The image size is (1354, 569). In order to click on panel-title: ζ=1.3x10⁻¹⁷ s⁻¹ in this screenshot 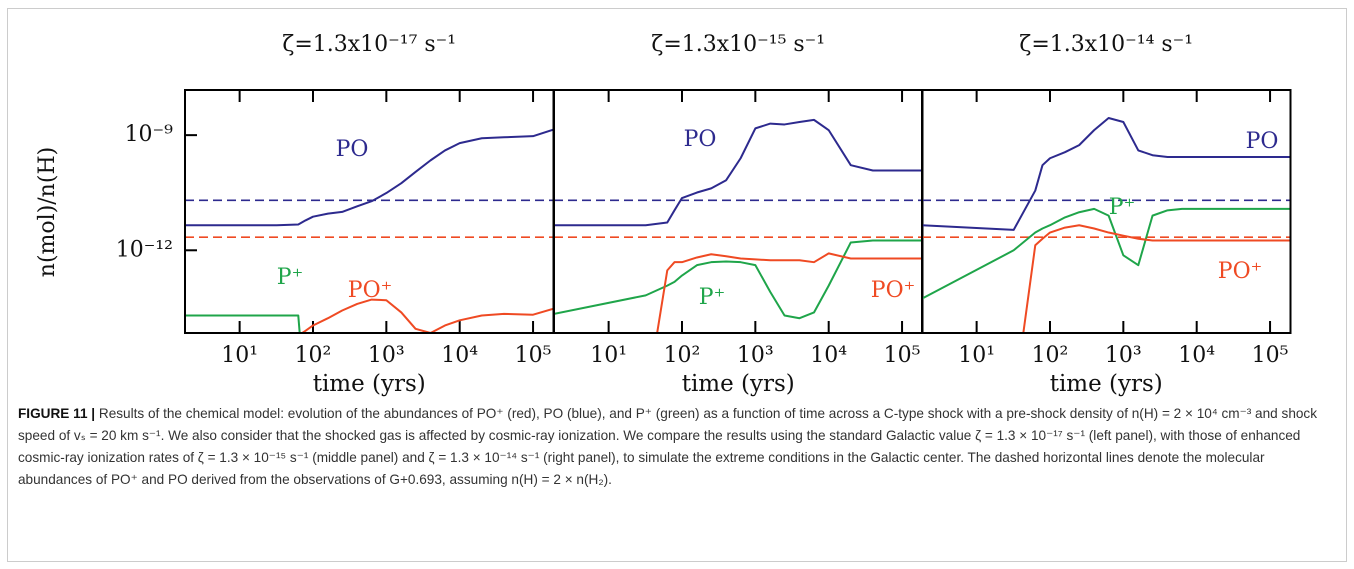, I will do `click(369, 44)`.